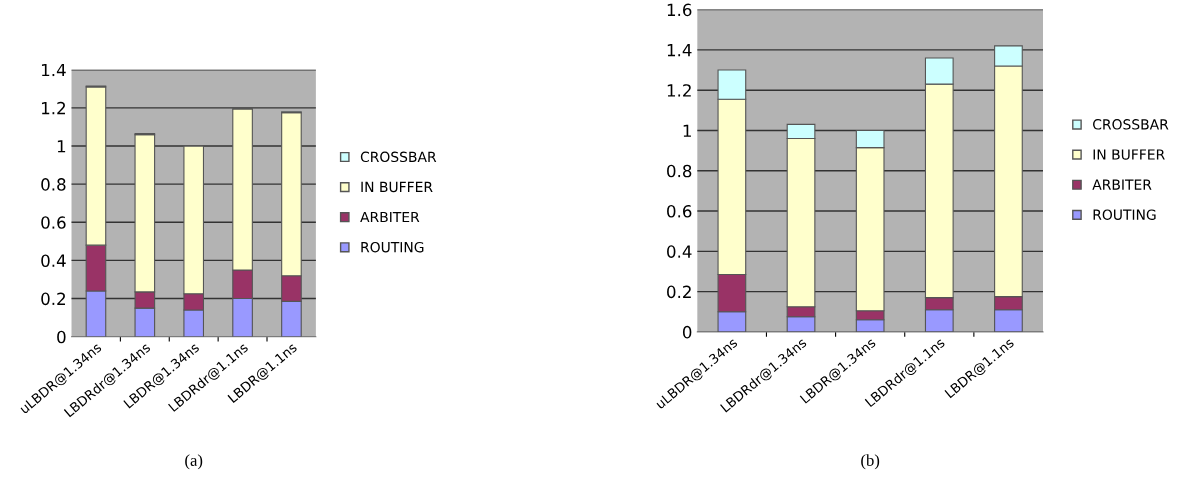  Describe the element at coordinates (870, 462) in the screenshot. I see `text: (b)` at that location.